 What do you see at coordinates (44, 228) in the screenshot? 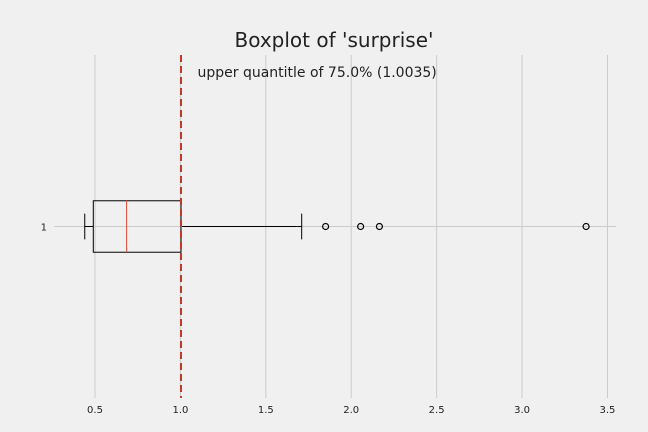
I see `y-tick-label: 1` at bounding box center [44, 228].